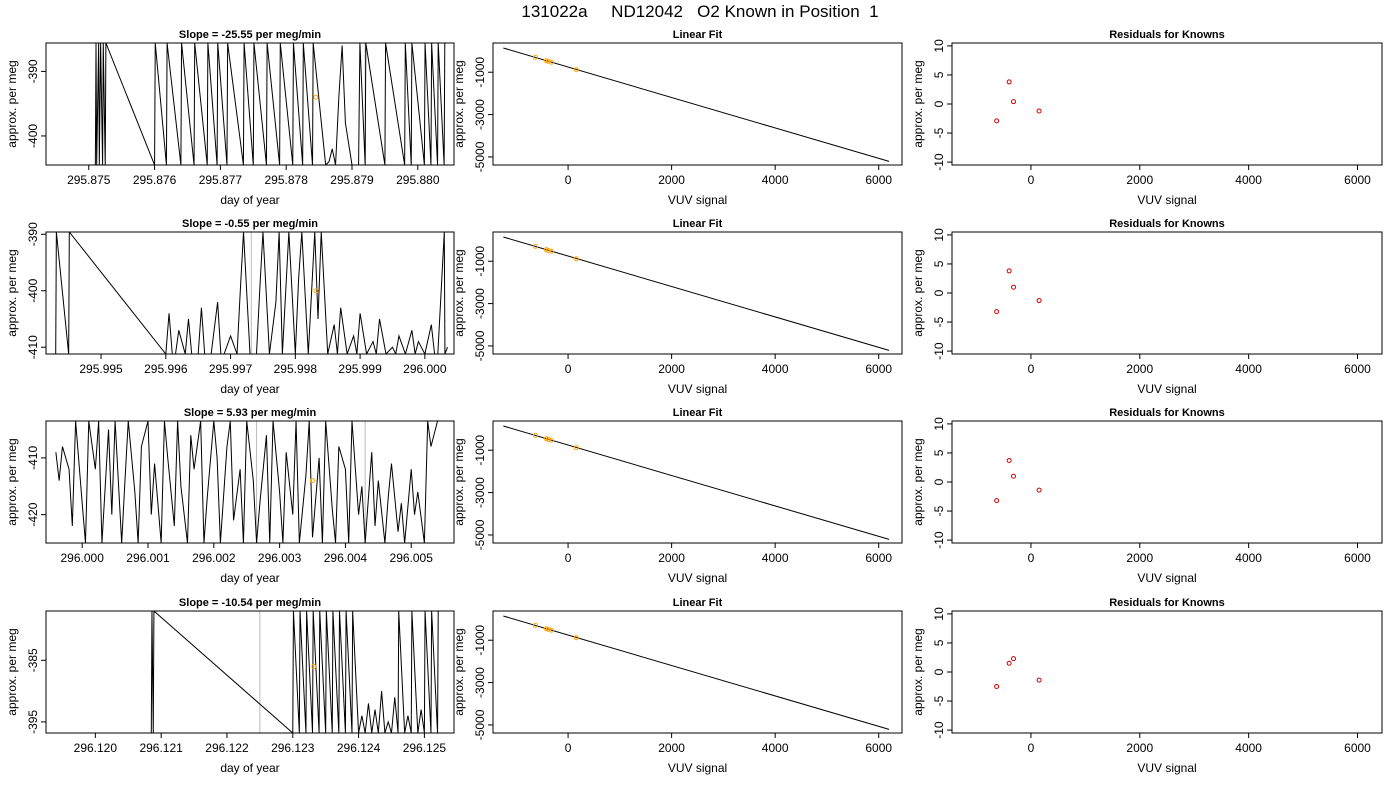 Image resolution: width=1400 pixels, height=800 pixels. I want to click on y-tick-label: -410, so click(33, 347).